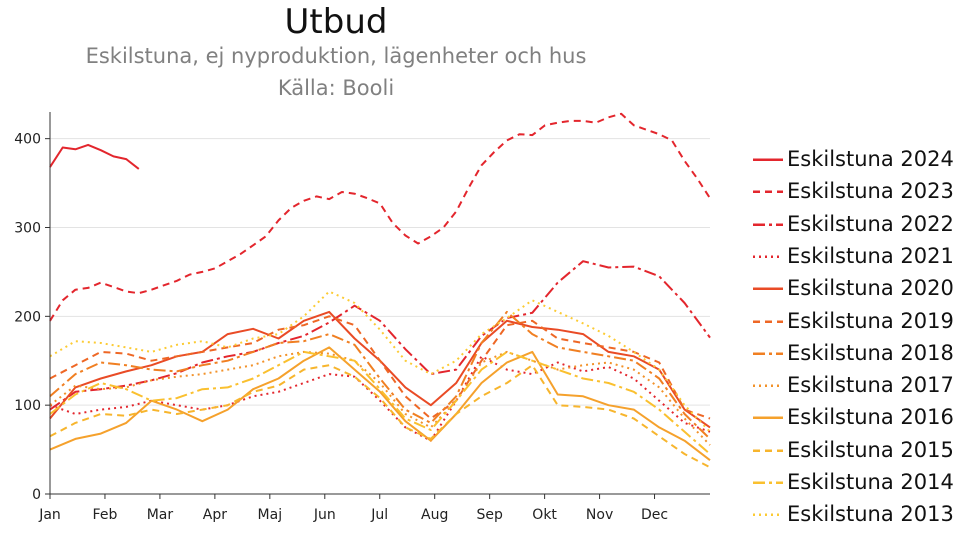 The height and width of the screenshot is (551, 980). I want to click on legend-label: Eskilstuna 2013, so click(870, 514).